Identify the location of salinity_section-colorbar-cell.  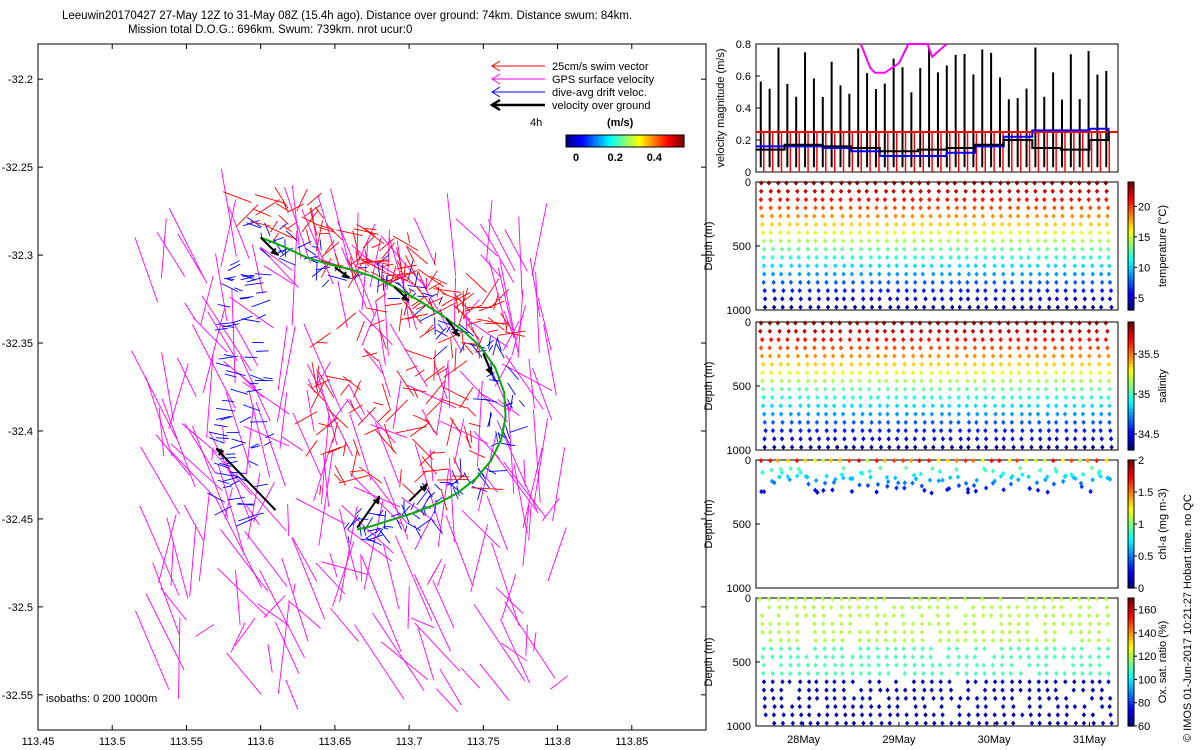
(1131, 426).